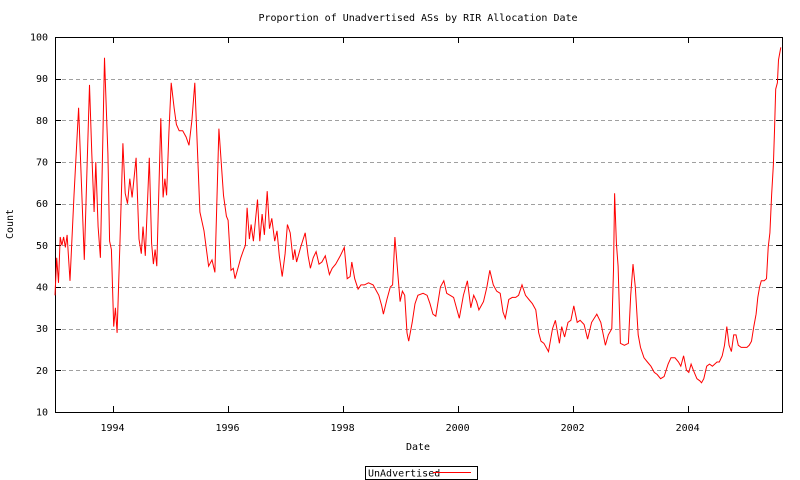 This screenshot has width=800, height=480. I want to click on legend-box: UnAdvertised, so click(421, 473).